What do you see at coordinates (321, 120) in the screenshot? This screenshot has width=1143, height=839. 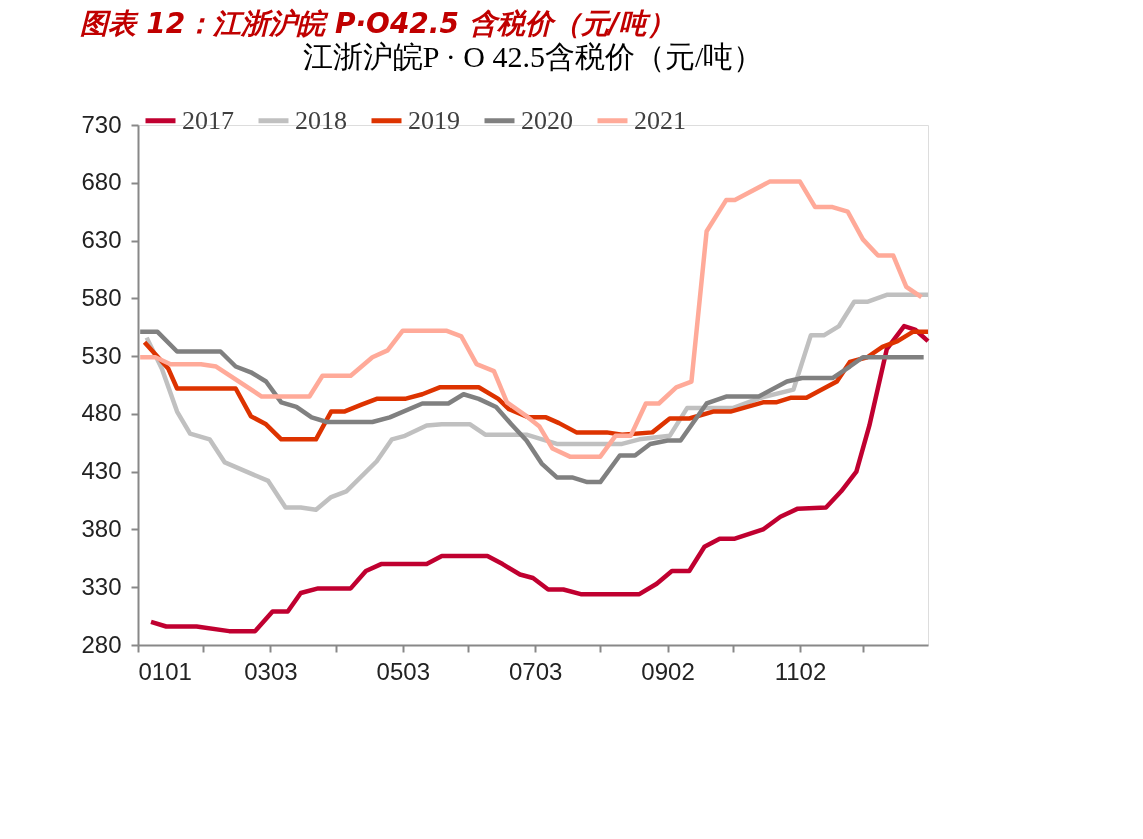 I see `legend-label: 2018` at bounding box center [321, 120].